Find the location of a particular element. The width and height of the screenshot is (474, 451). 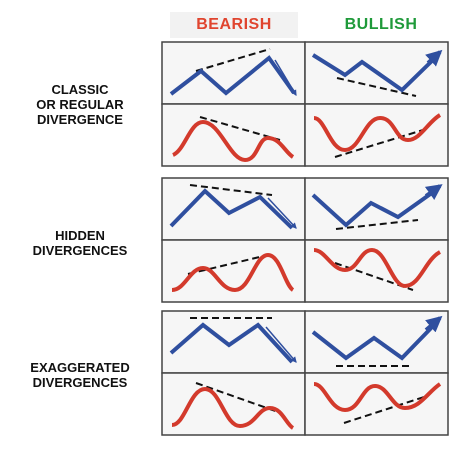

hidden-bullish-osc is located at coordinates (377, 269).